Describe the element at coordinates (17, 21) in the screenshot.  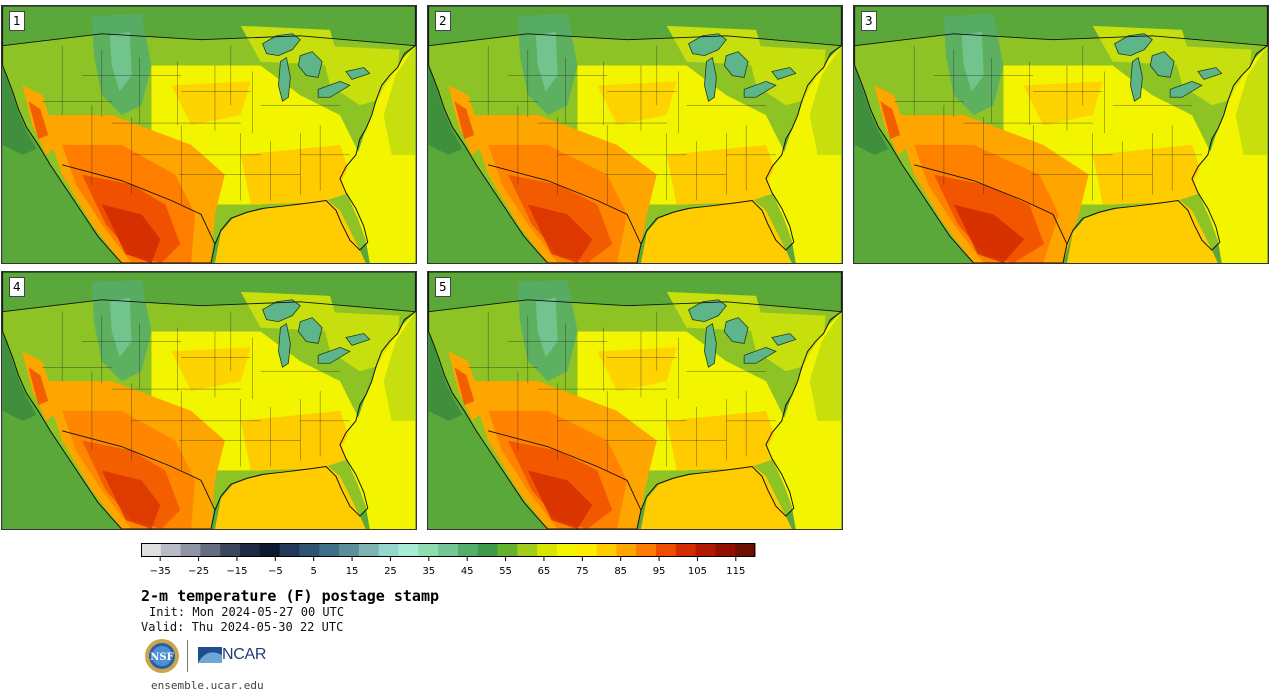
I see `panel-label: 1` at that location.